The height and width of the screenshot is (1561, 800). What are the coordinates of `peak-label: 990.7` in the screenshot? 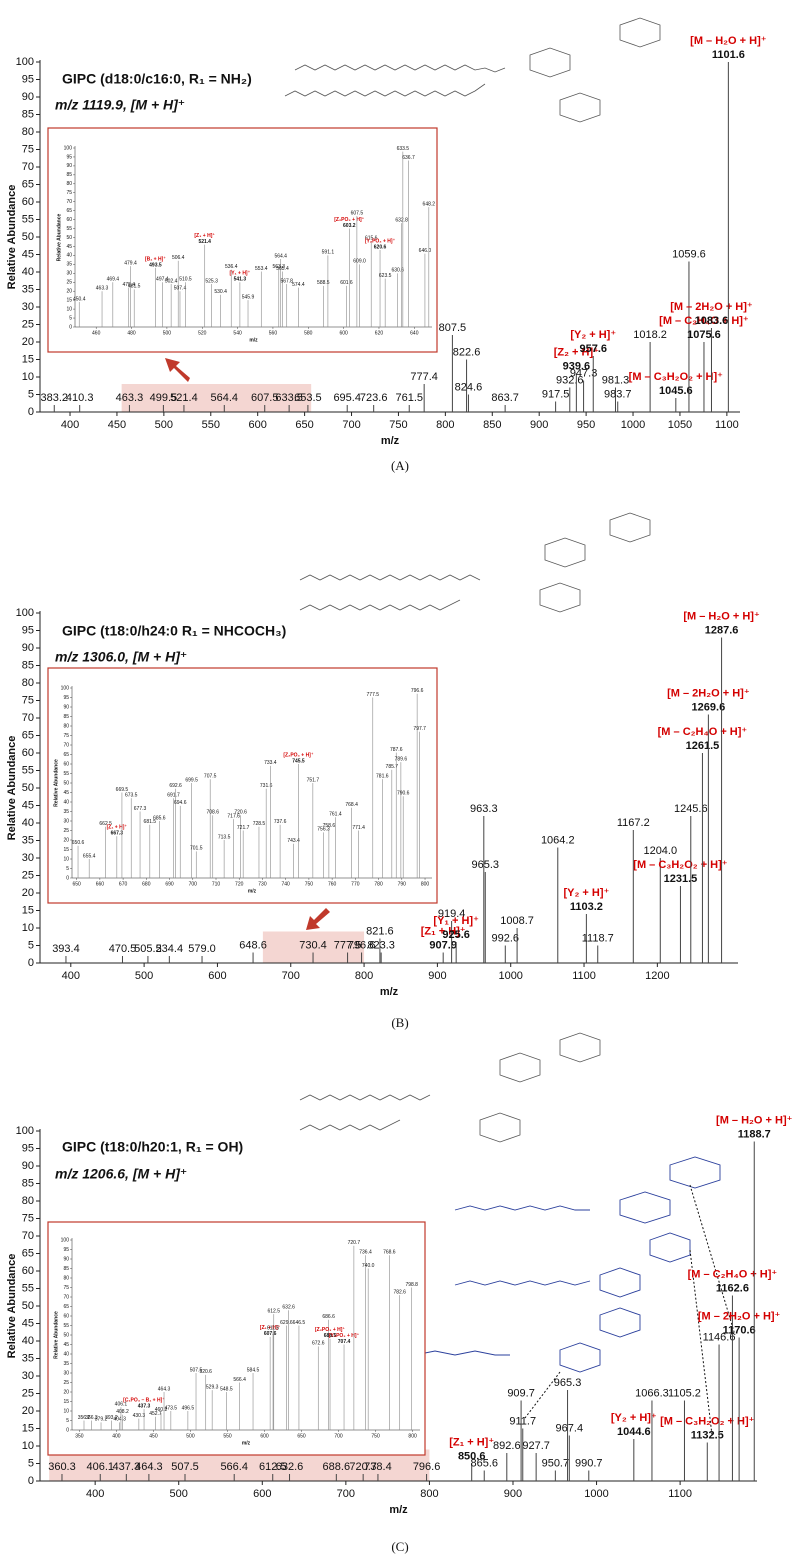 It's located at (589, 1463).